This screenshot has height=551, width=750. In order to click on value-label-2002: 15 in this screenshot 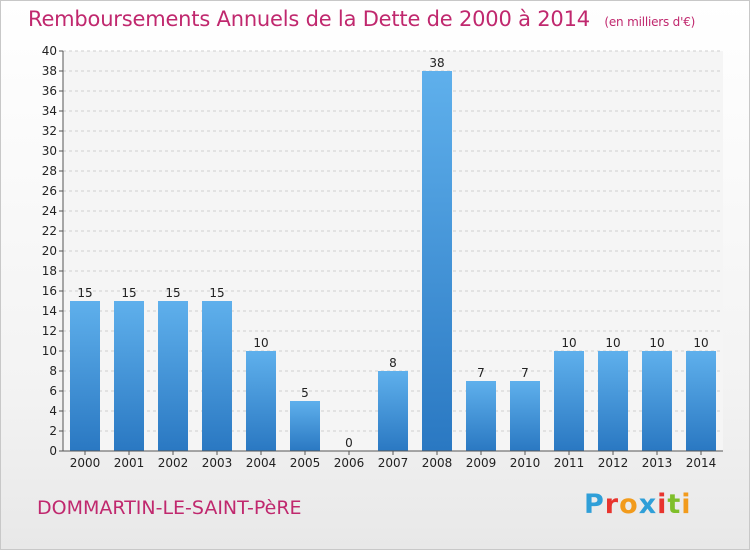, I will do `click(172, 293)`.